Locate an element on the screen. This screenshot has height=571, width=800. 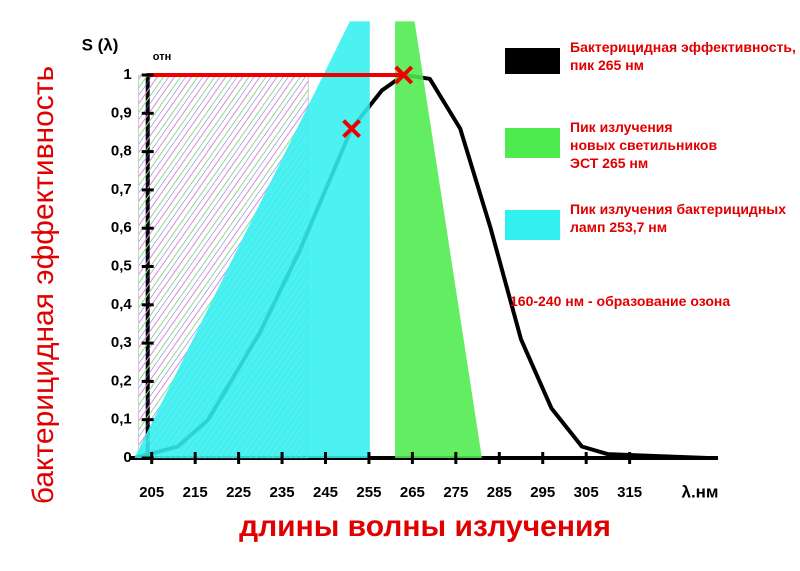
y-tick-label: 1 is located at coordinates (127, 74).